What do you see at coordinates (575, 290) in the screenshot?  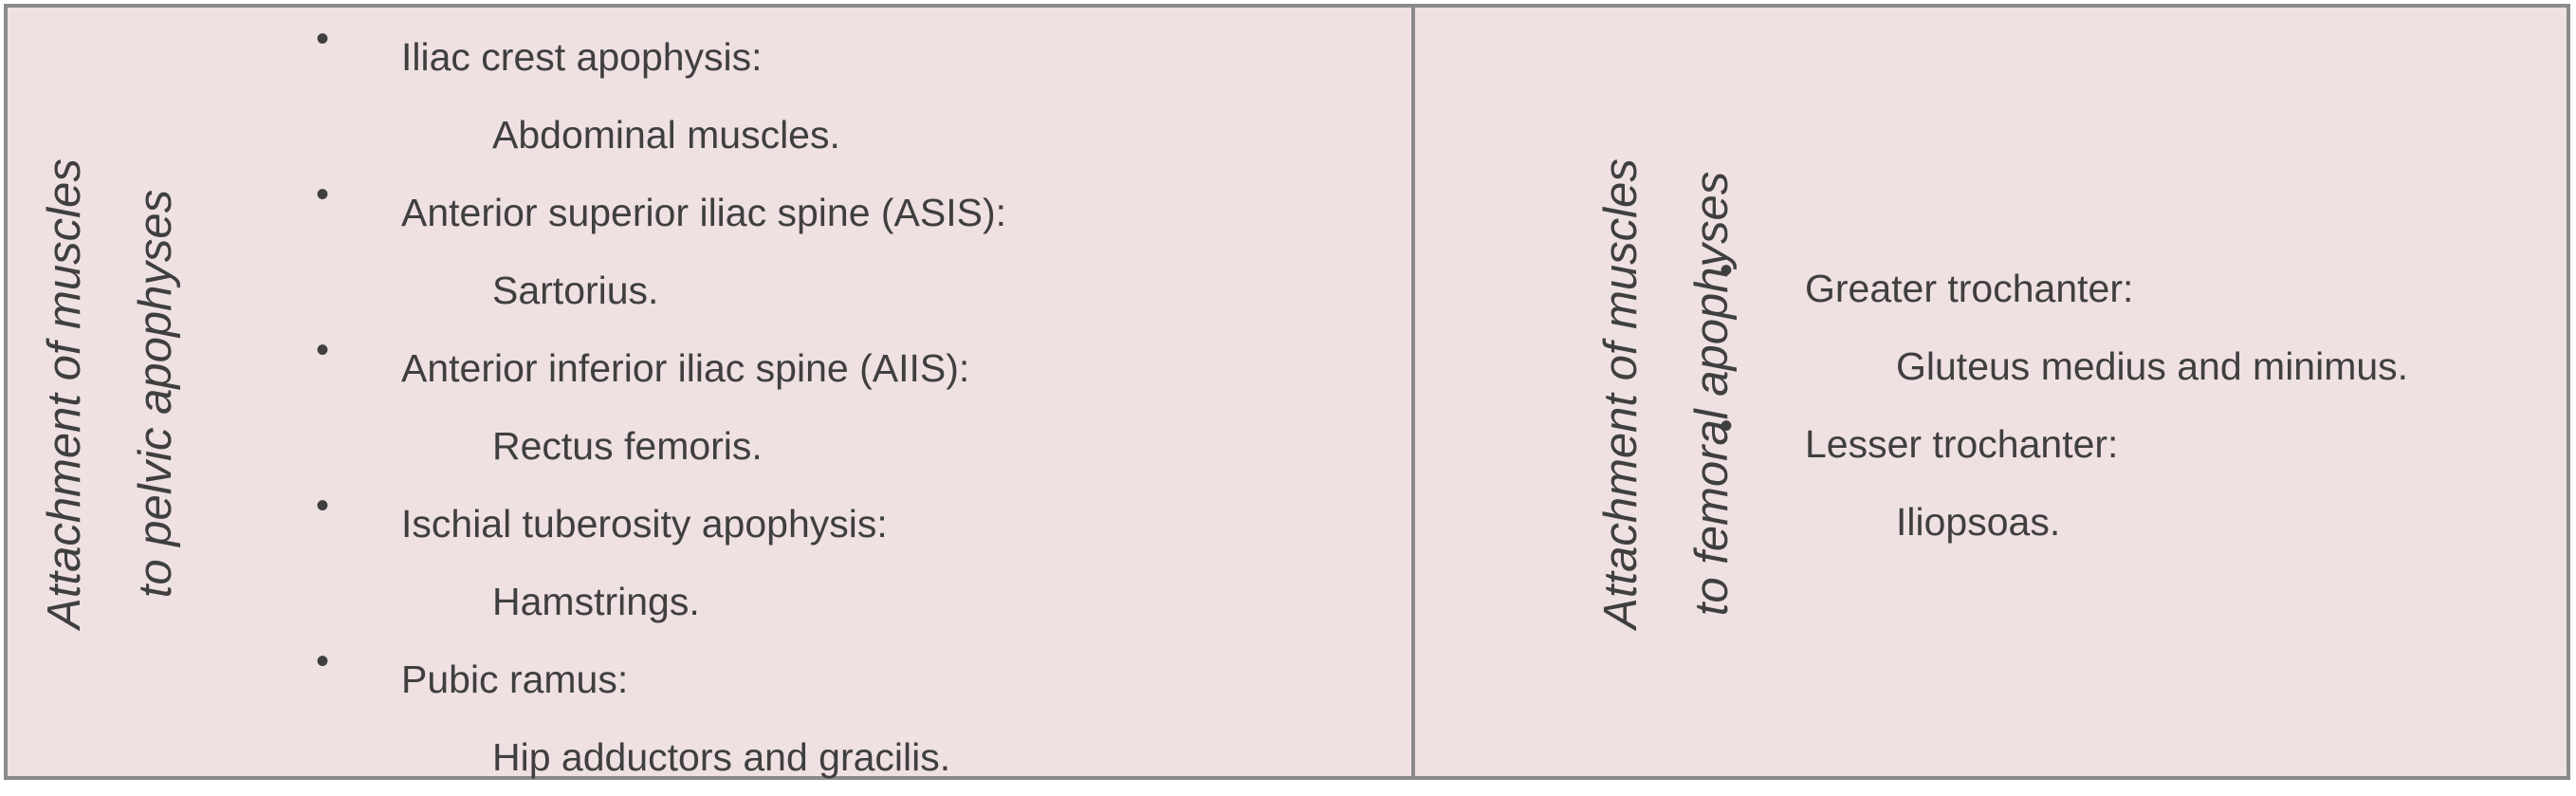 I see `attached-muscles: Sartorius.` at bounding box center [575, 290].